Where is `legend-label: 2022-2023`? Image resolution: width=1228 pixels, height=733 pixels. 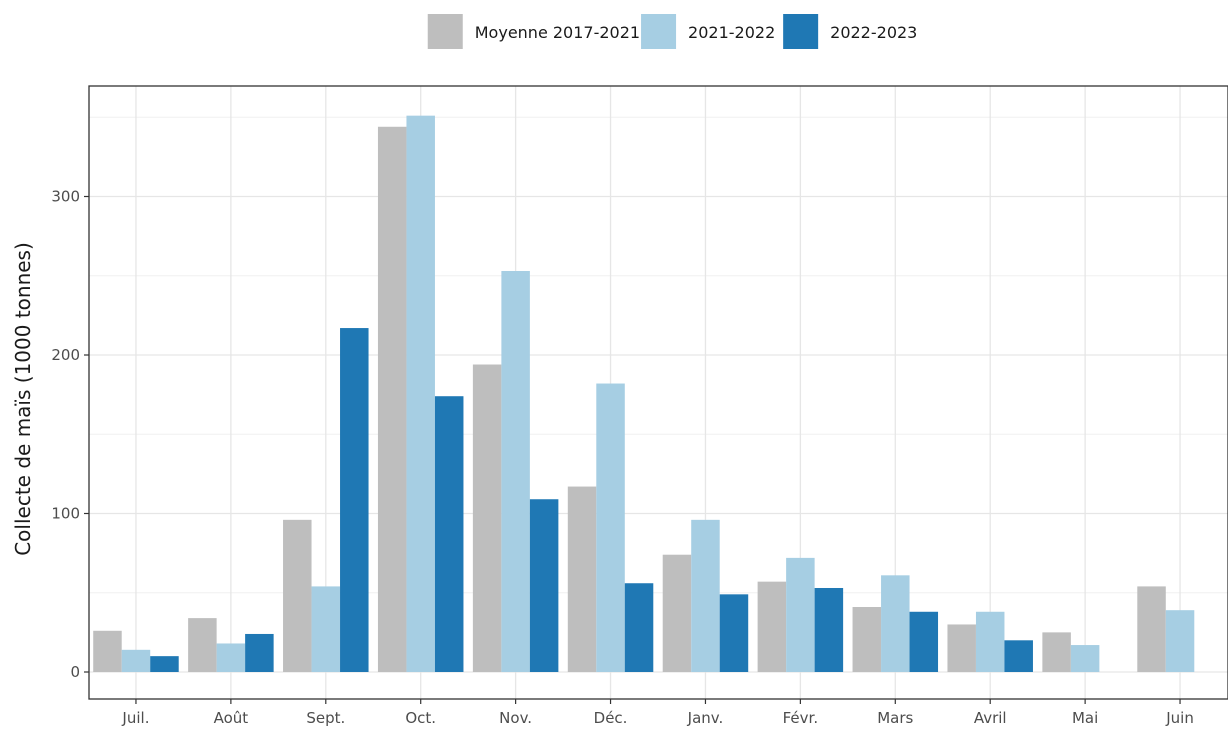 legend-label: 2022-2023 is located at coordinates (873, 32).